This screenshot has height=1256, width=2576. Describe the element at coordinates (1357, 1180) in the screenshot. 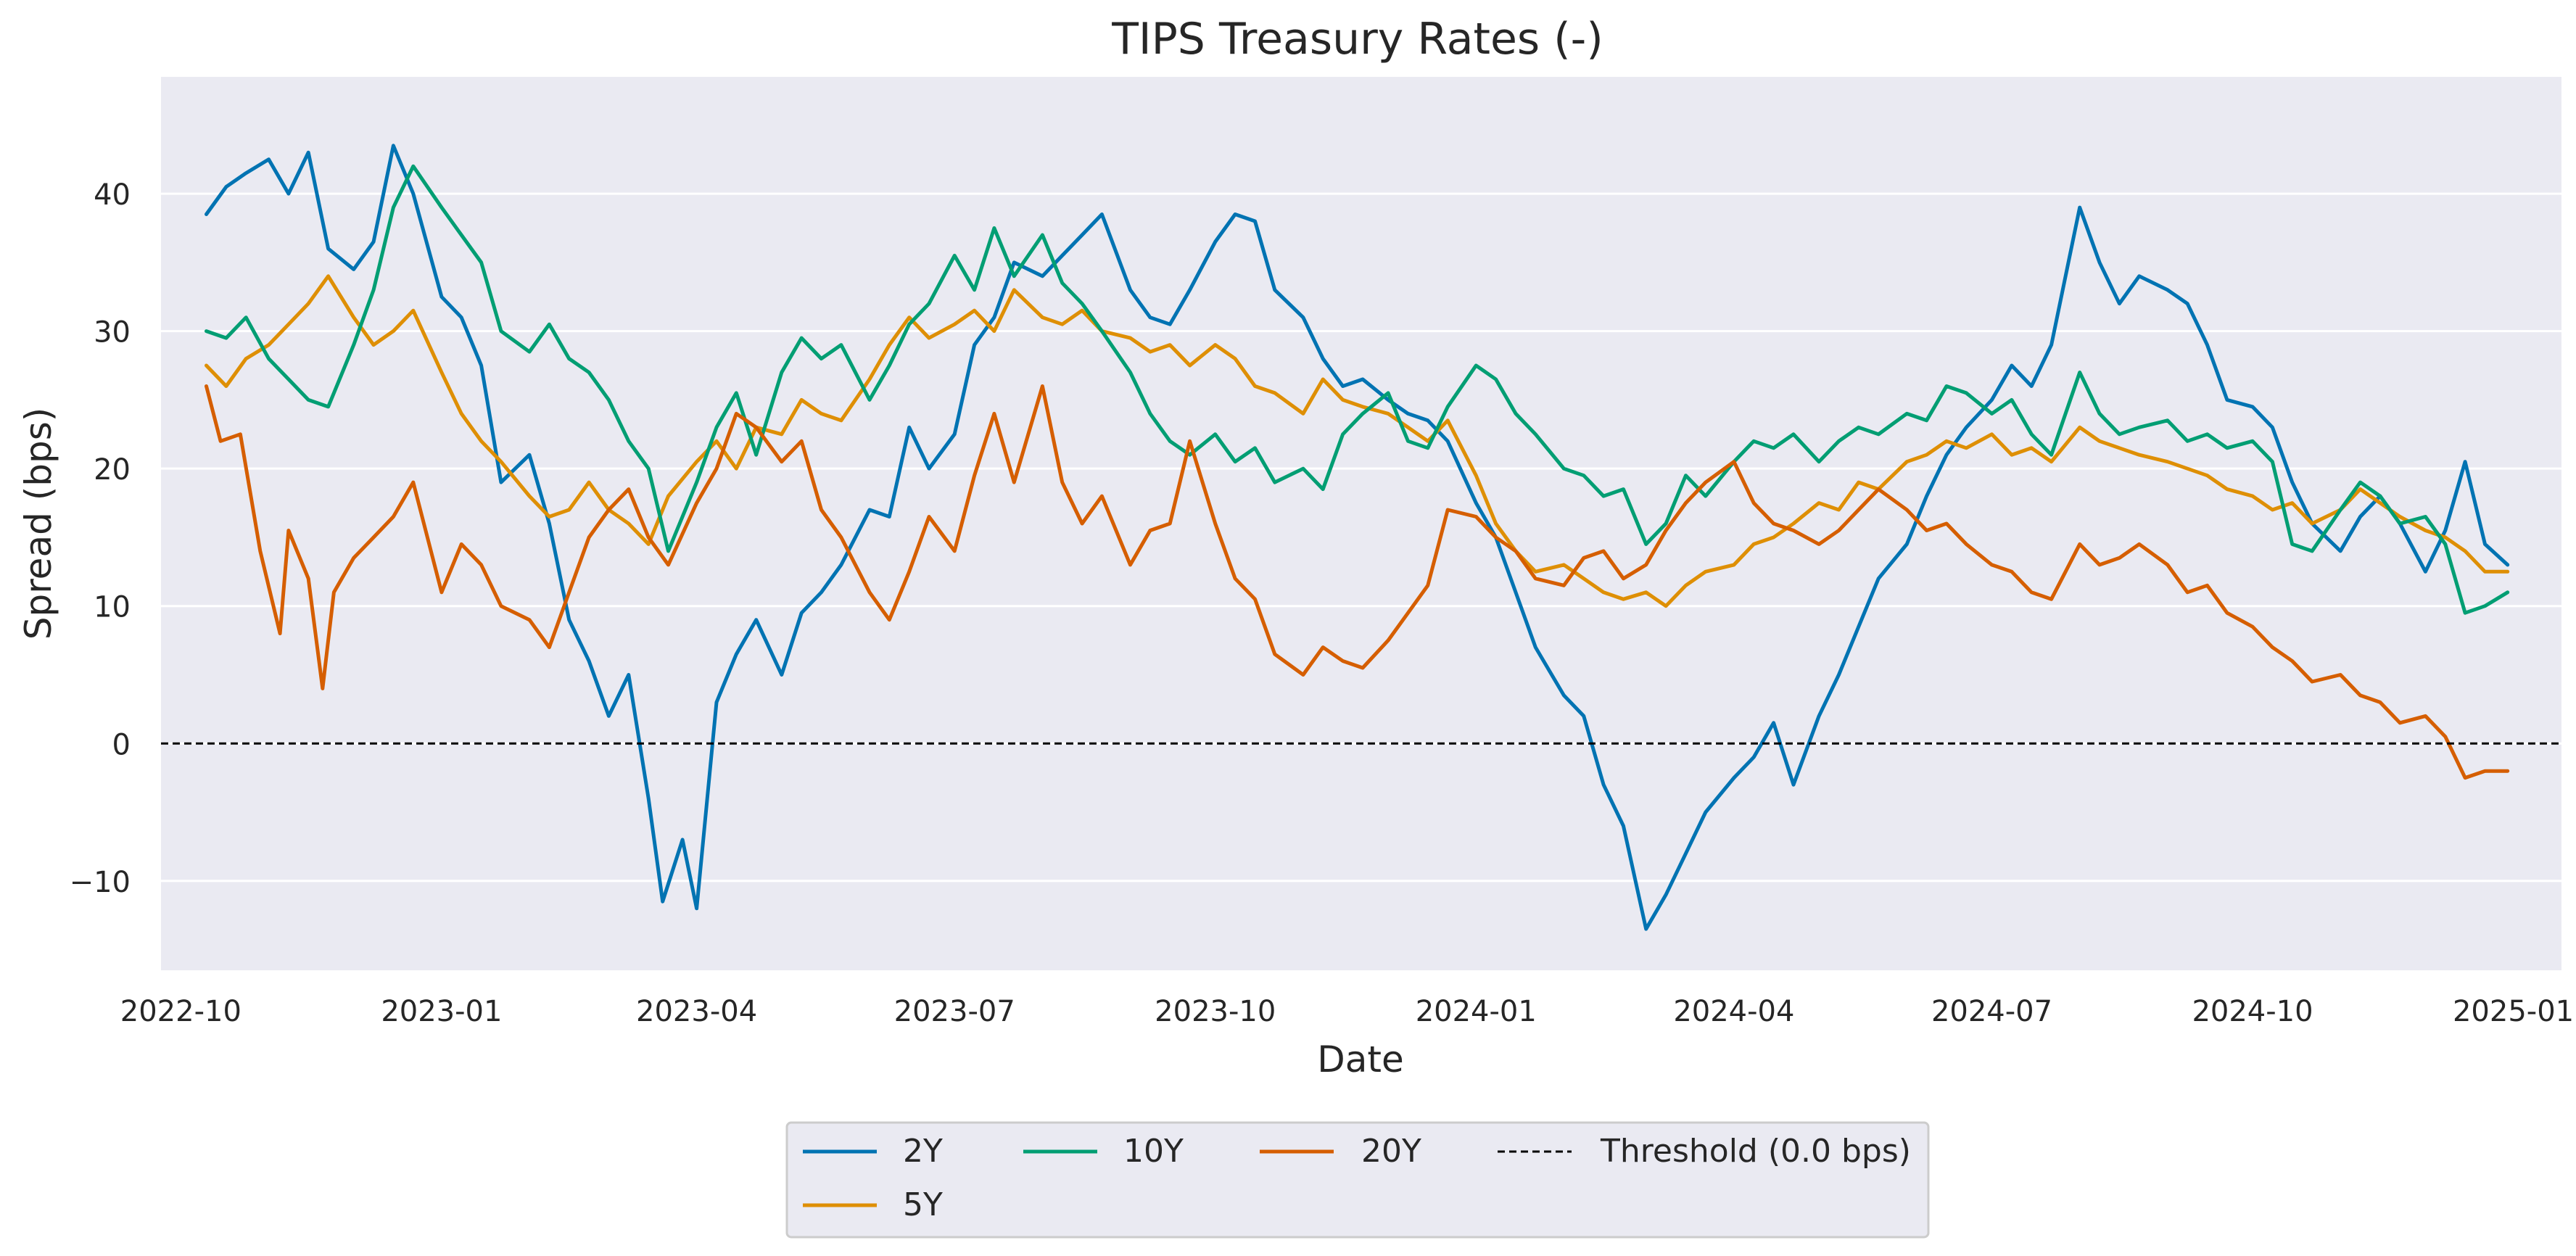

I see `legend: 2Y 10Y 20Y Threshold (0.0 bps) 5Y` at that location.